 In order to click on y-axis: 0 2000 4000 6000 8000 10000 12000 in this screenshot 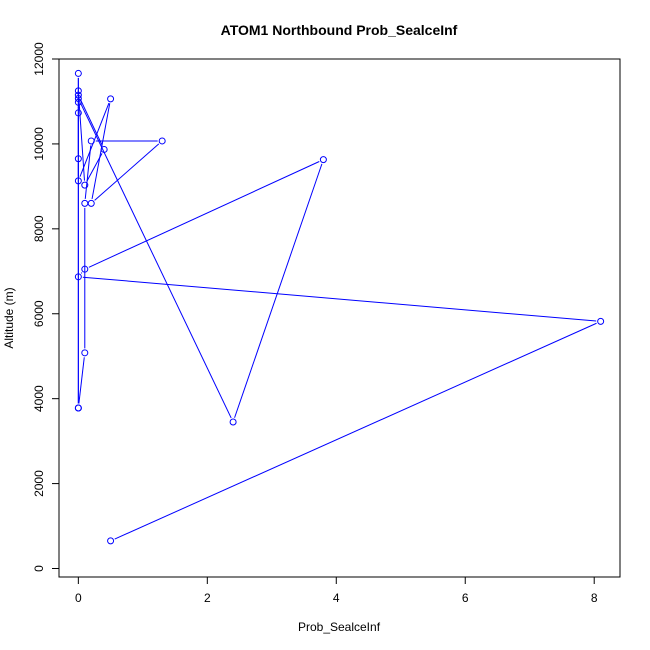, I will do `click(46, 307)`.